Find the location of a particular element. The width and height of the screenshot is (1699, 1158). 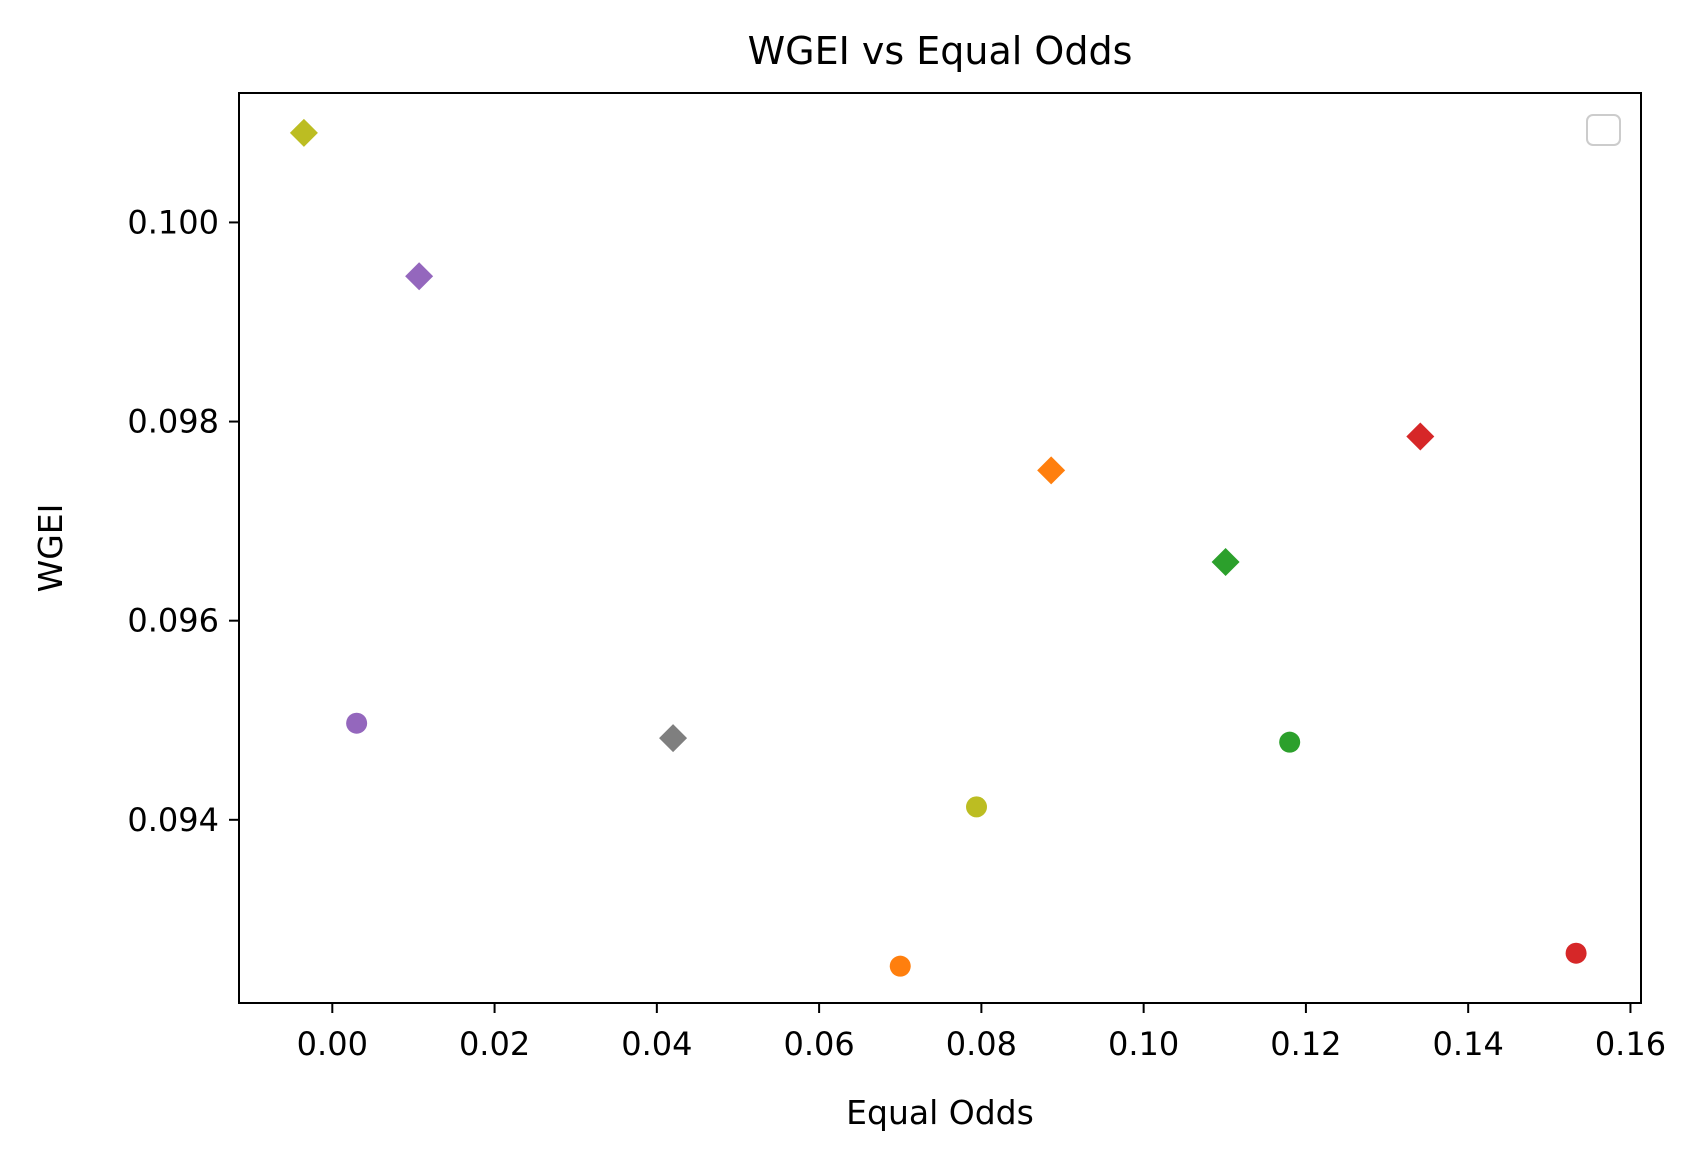

x-axis: 0.00 0.02 0.04 0.06 0.08 0.10 0.12 0.14 0.16 is located at coordinates (981, 1033).